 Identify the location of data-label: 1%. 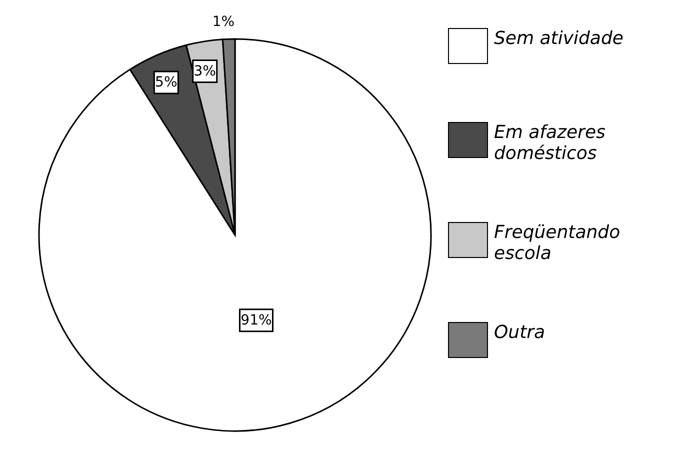
(223, 22).